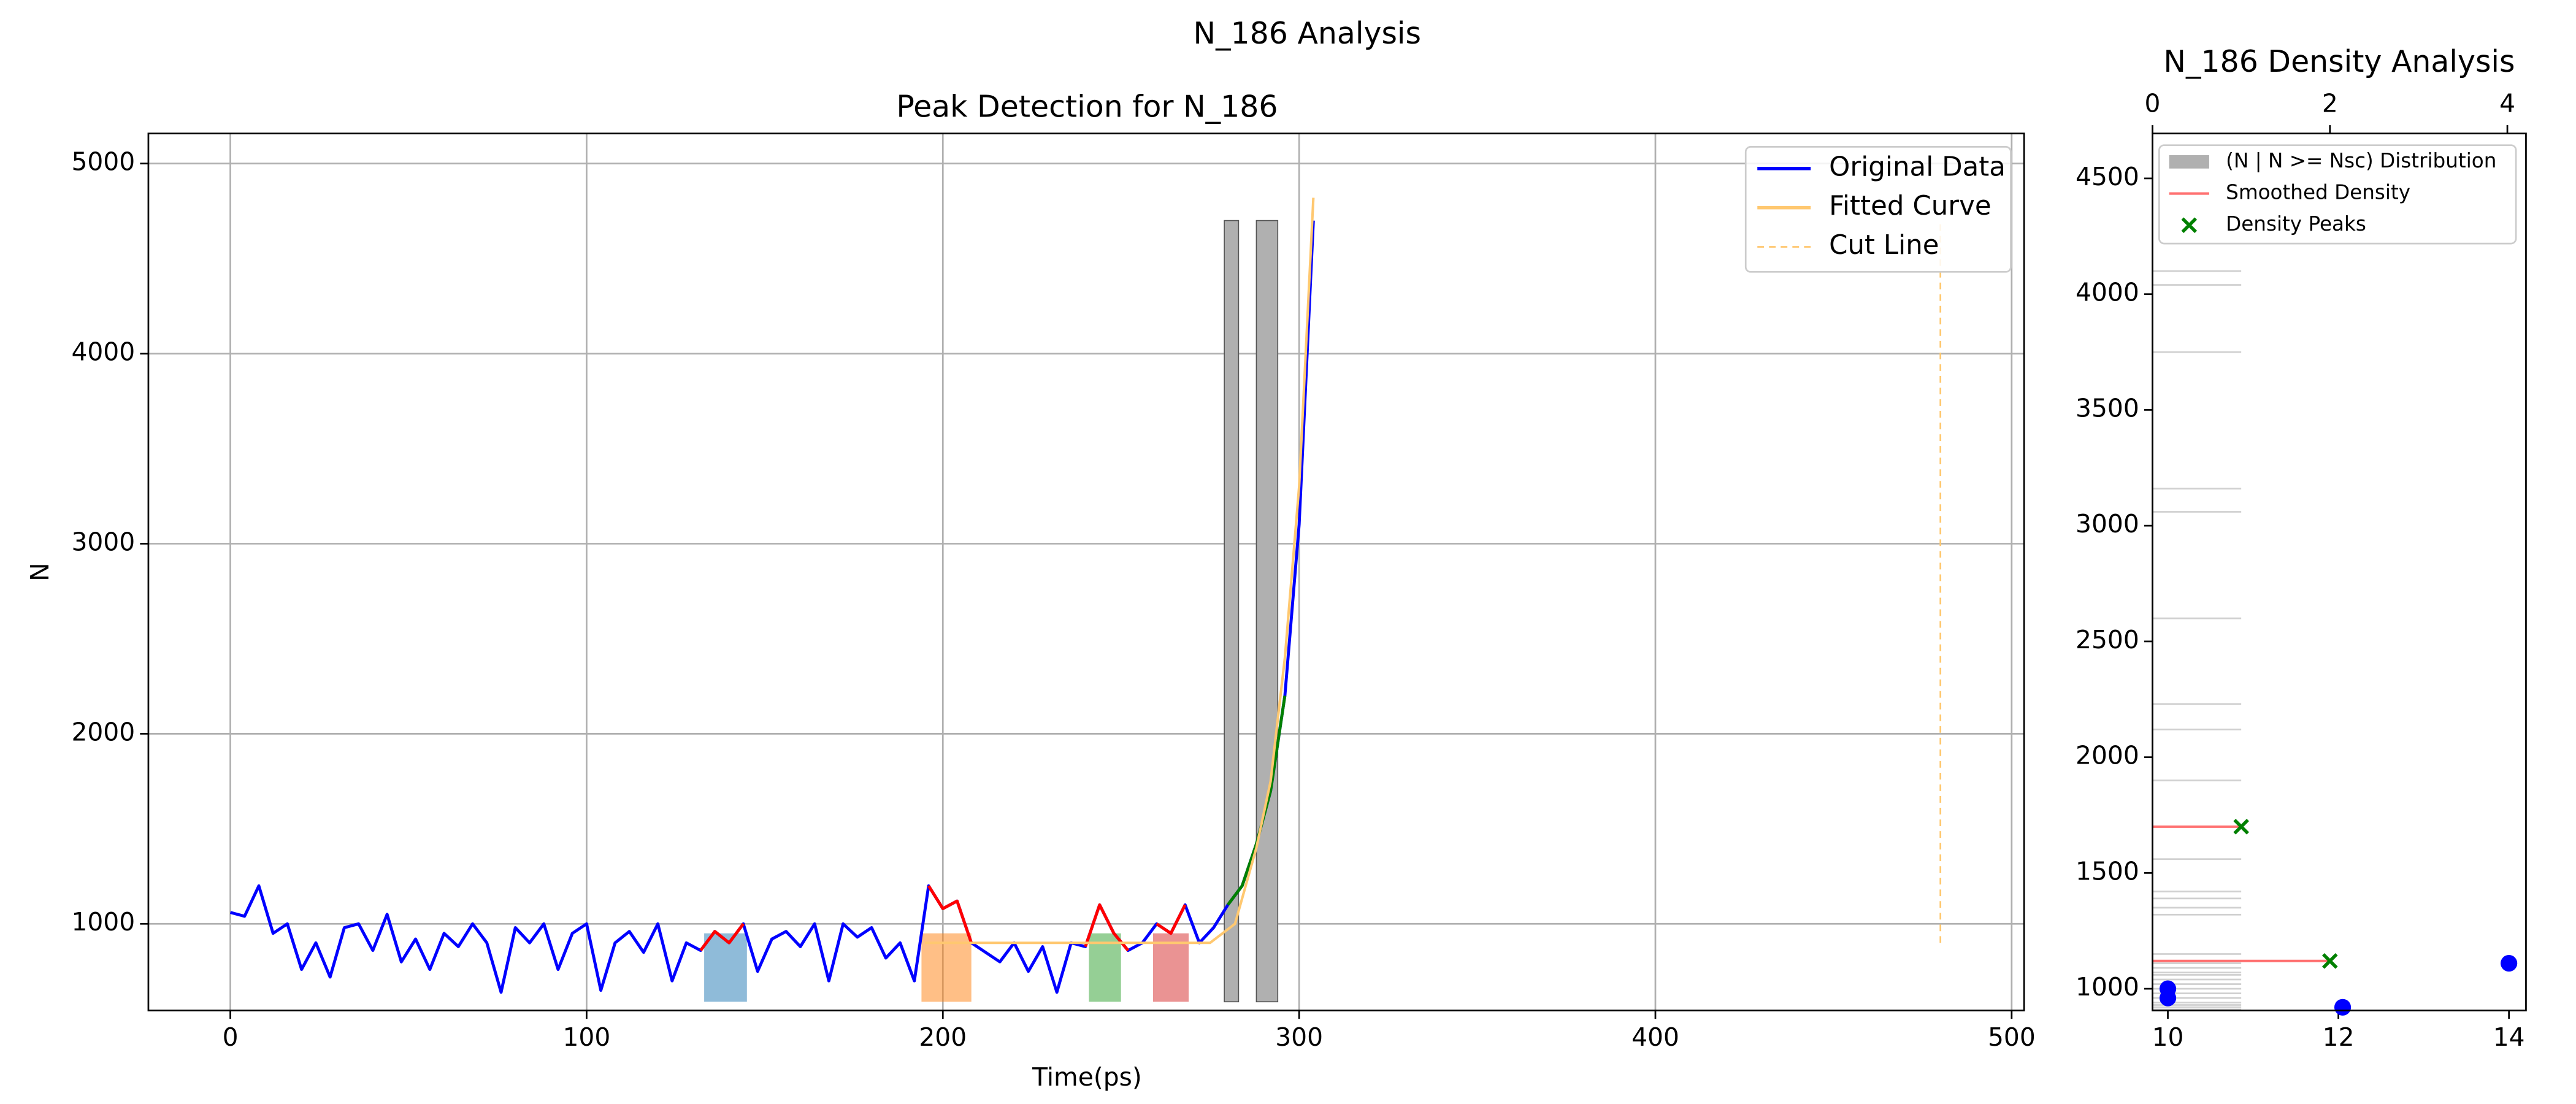  What do you see at coordinates (40, 571) in the screenshot?
I see `y-axis-label: N` at bounding box center [40, 571].